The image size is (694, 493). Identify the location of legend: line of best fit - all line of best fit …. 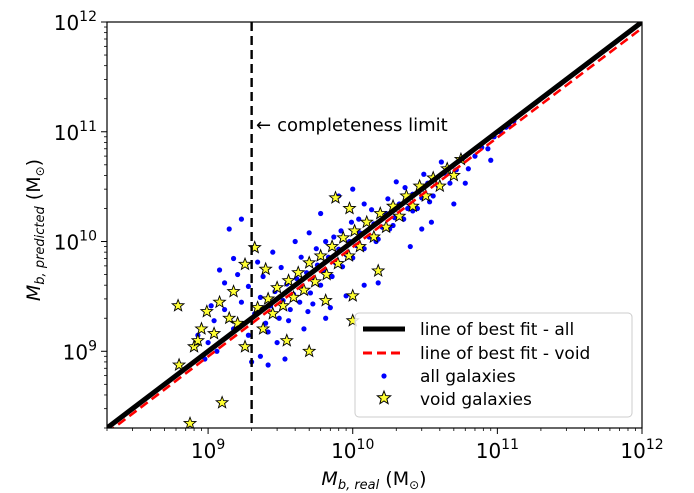
(493, 365).